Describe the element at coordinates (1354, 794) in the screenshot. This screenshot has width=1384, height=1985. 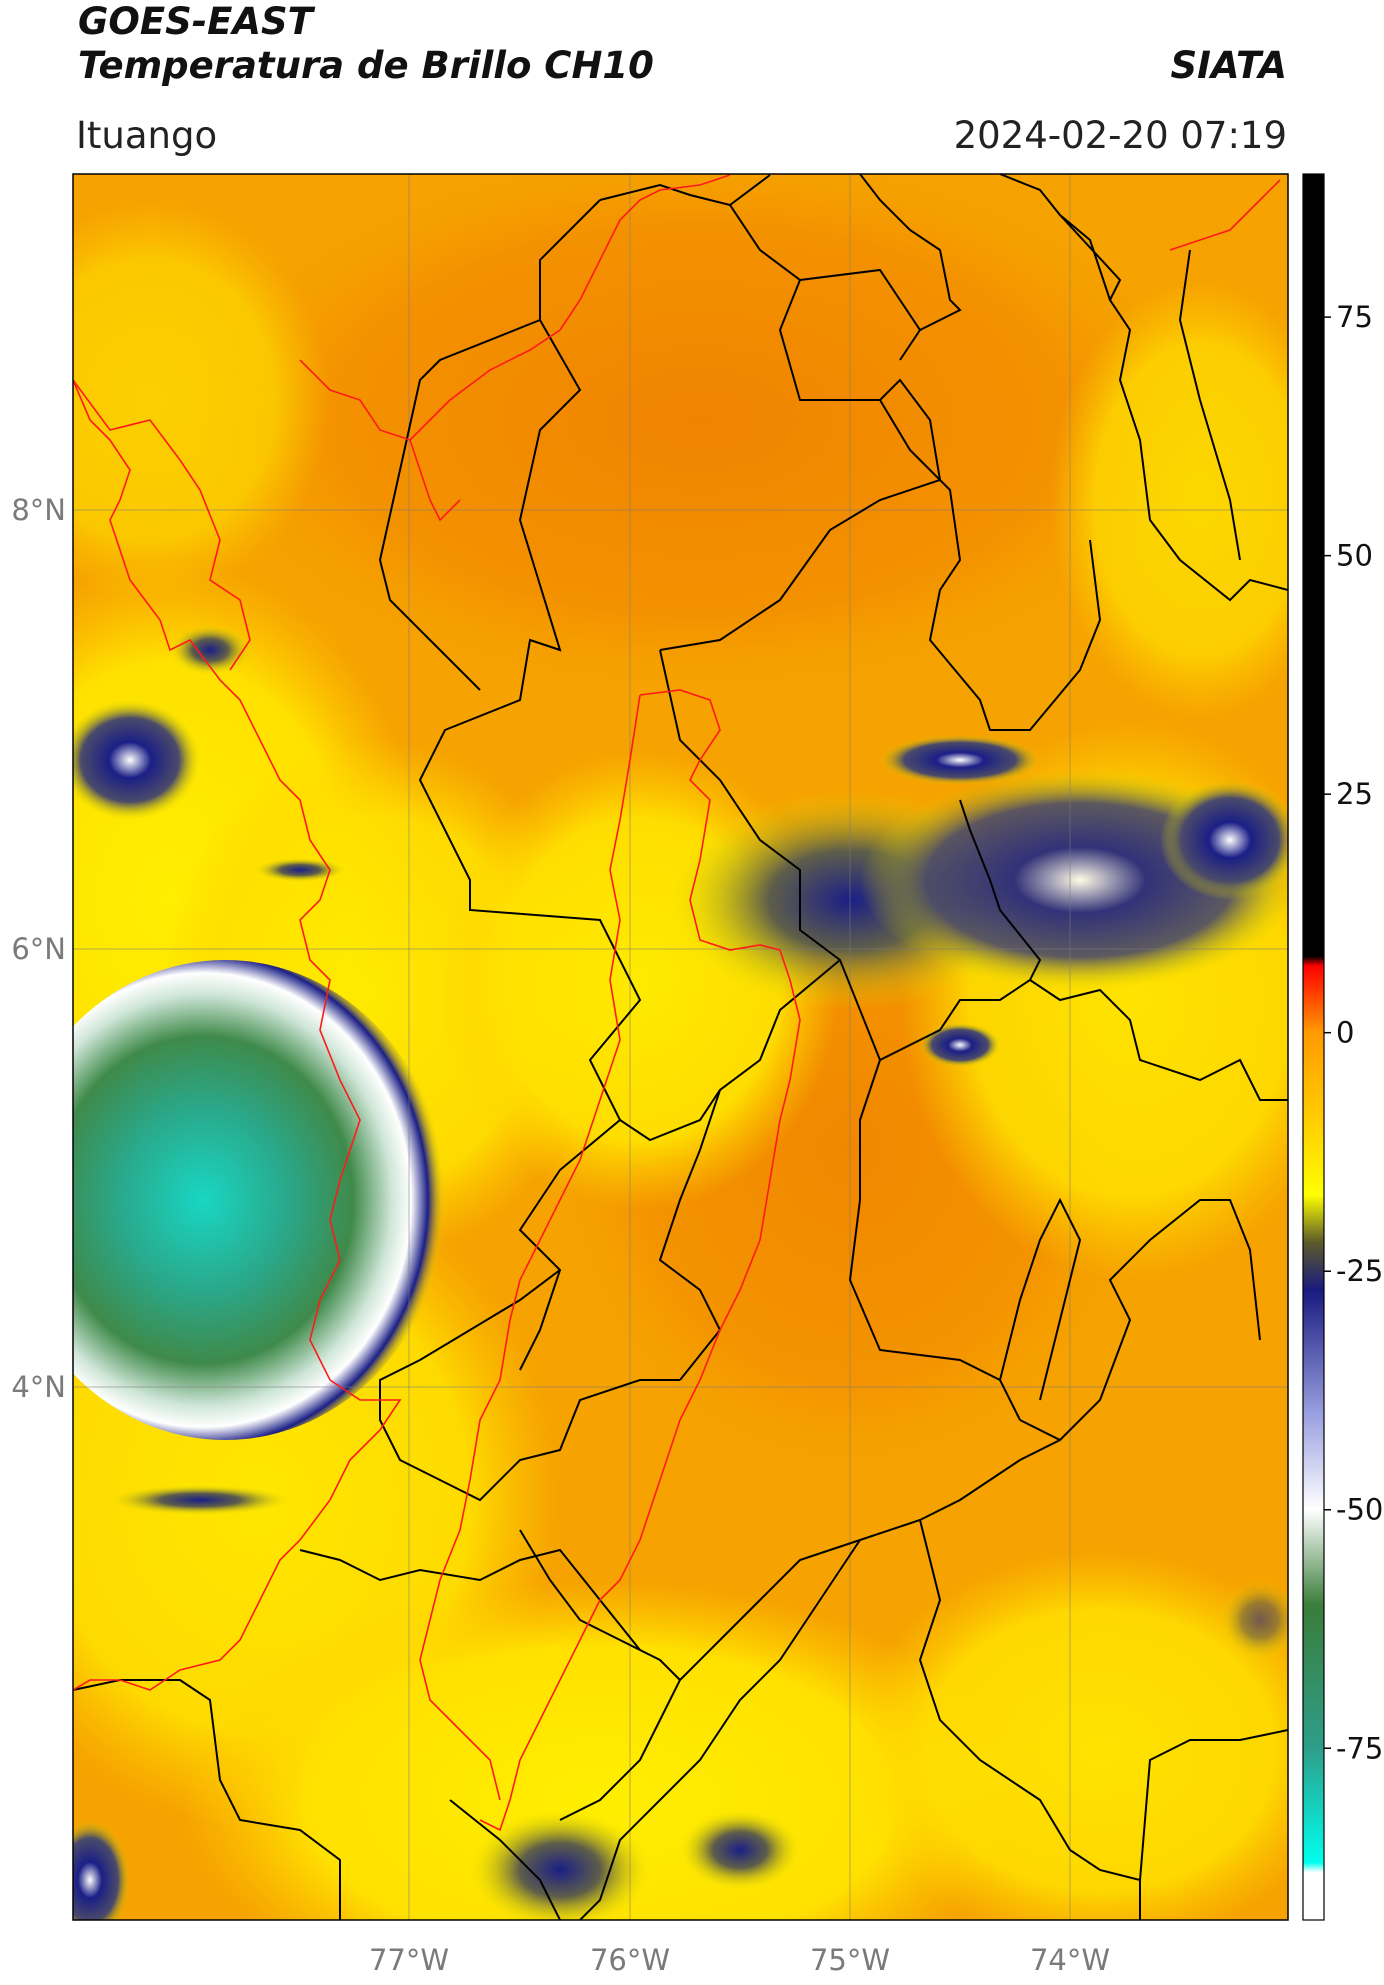
I see `colorbar-tick-label: 25` at that location.